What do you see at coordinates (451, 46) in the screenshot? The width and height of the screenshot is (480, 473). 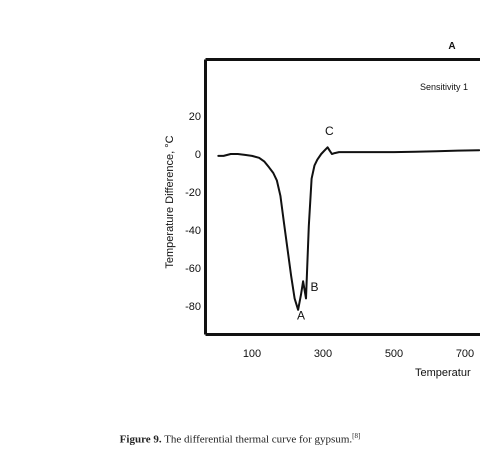 I see `panel-label: A` at bounding box center [451, 46].